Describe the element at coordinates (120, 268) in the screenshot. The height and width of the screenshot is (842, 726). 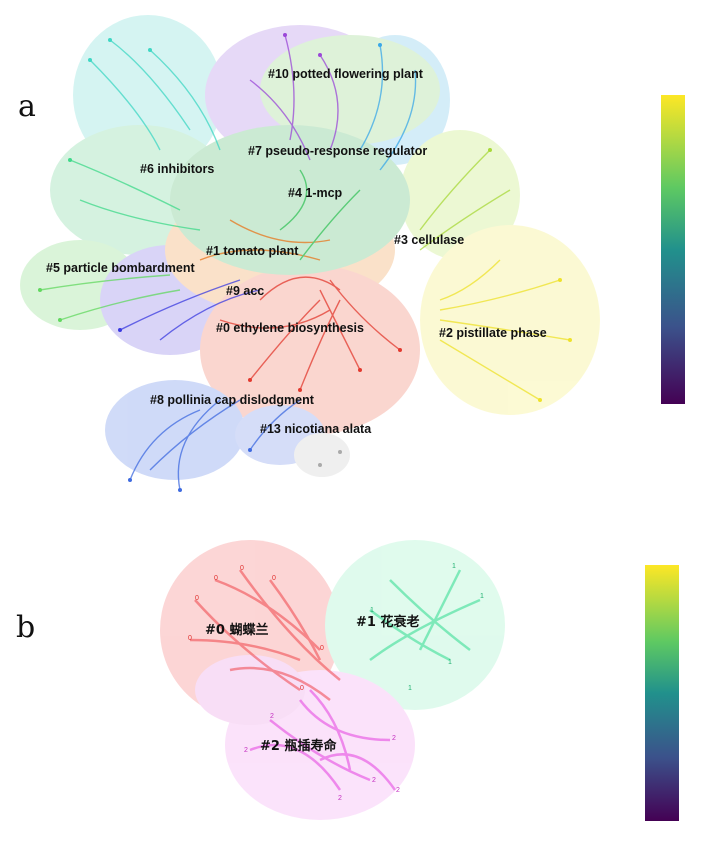
I see `cluster-label-5: #5 particle bombardment` at that location.